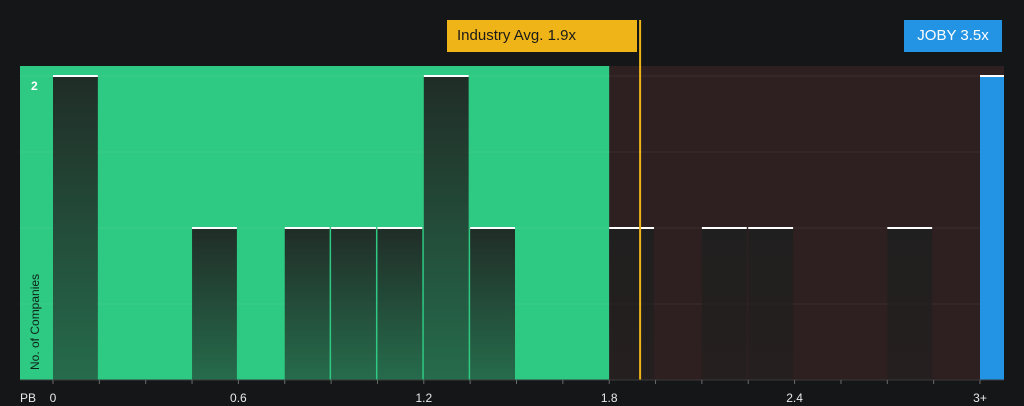 This screenshot has height=406, width=1024. What do you see at coordinates (53, 398) in the screenshot?
I see `x-tick-label: 0` at bounding box center [53, 398].